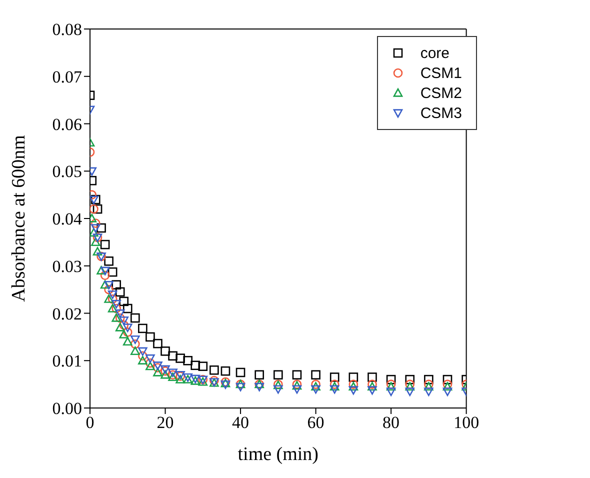  What do you see at coordinates (67, 30) in the screenshot?
I see `y-tick-label: 0.08` at bounding box center [67, 30].